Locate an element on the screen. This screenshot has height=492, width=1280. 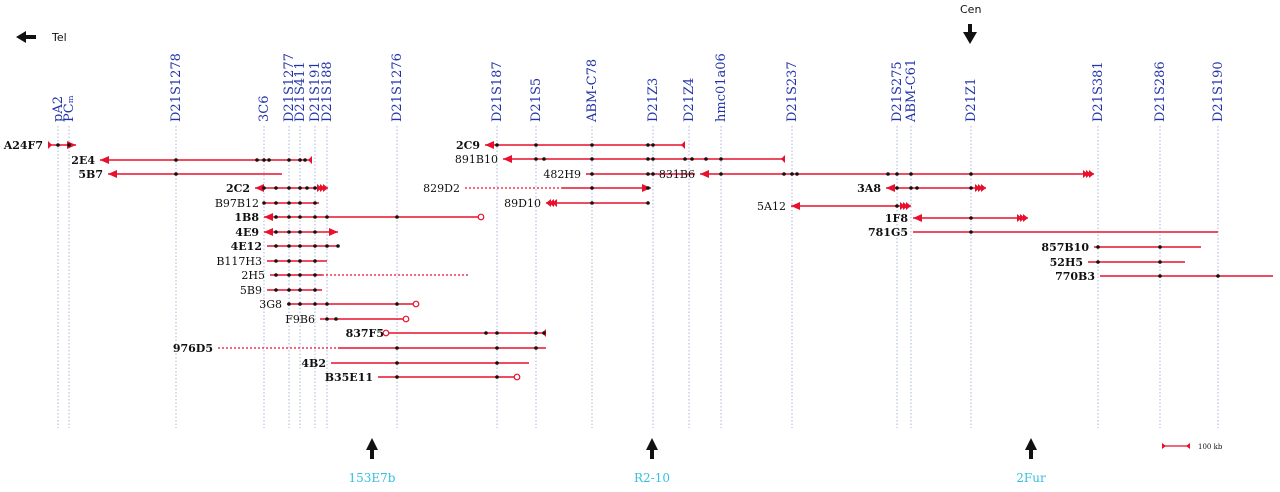
scale-bar-right-cap-icon is located at coordinates (1188, 446).